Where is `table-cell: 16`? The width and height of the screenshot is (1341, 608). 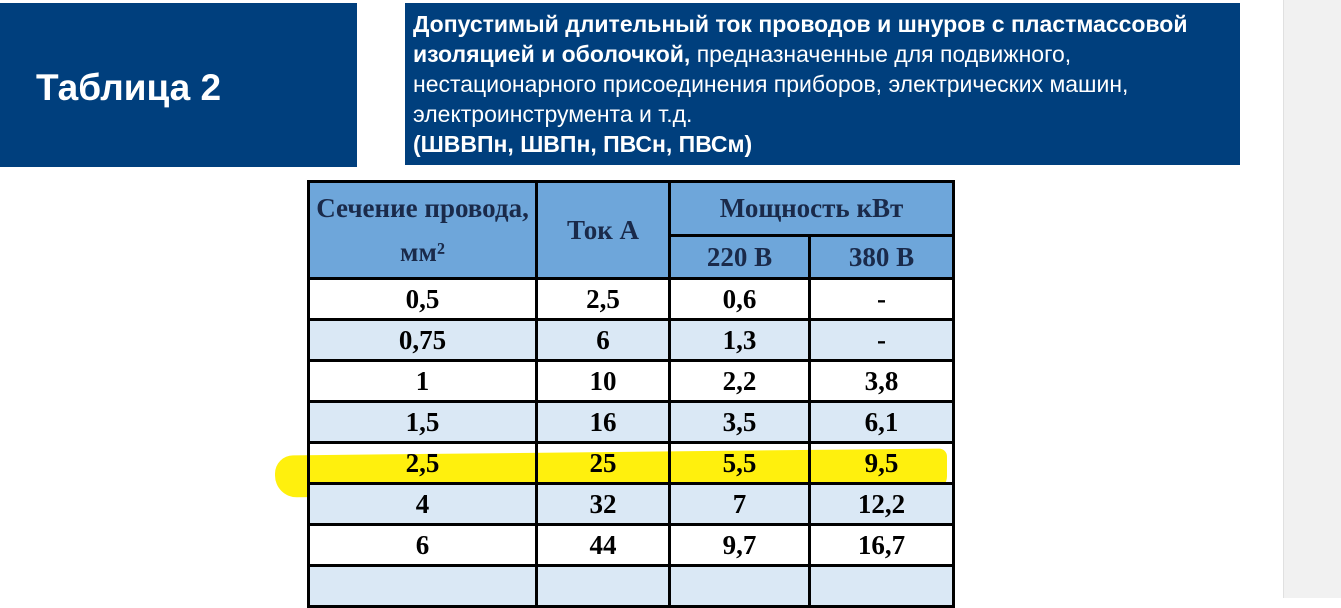
table-cell: 16 is located at coordinates (603, 422).